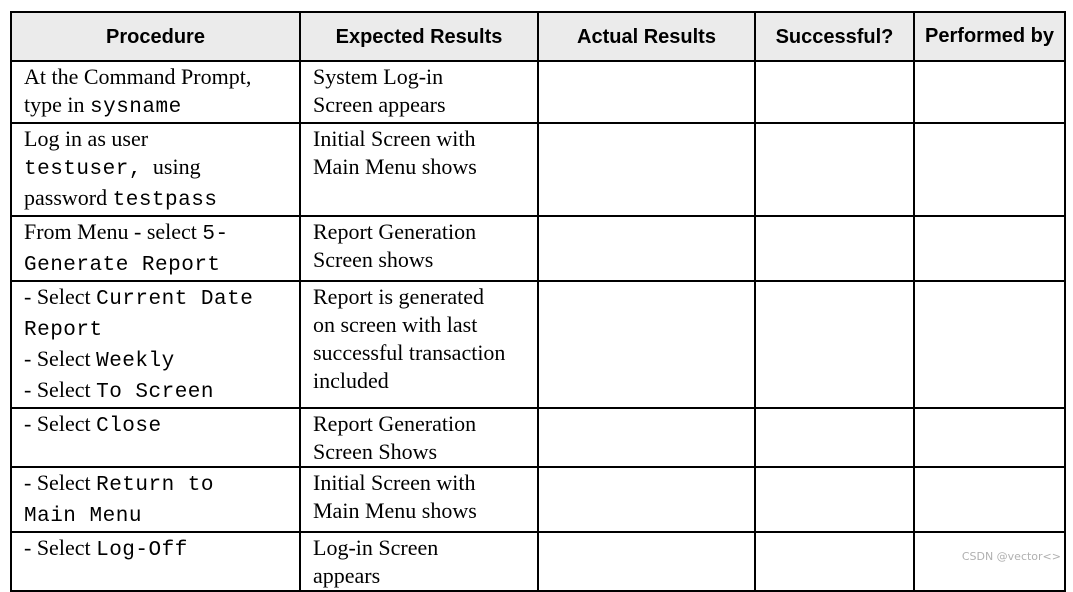  I want to click on command-text: To Screen, so click(155, 392).